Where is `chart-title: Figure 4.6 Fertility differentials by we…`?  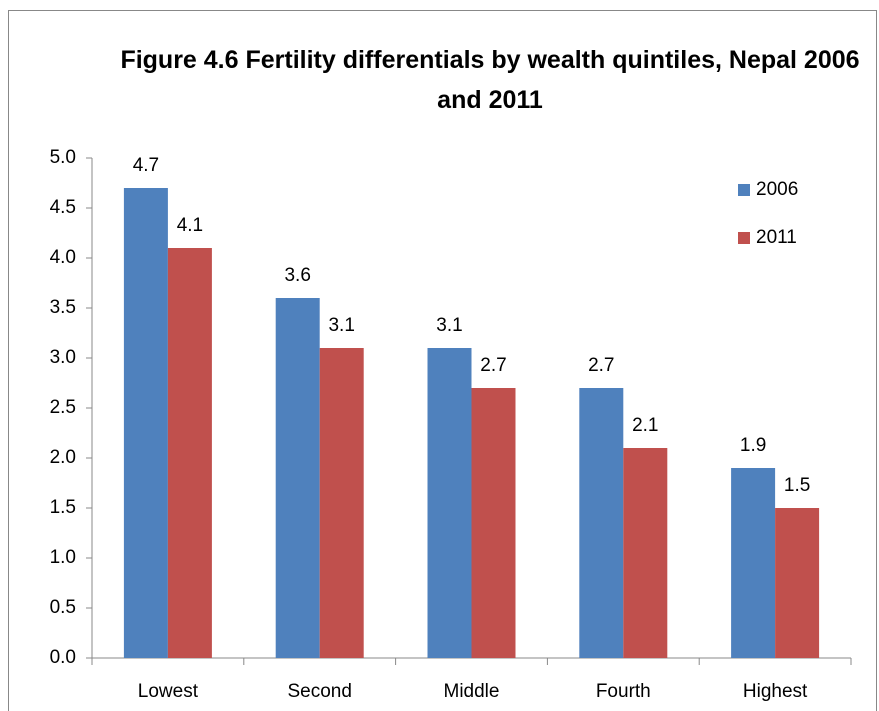
chart-title: Figure 4.6 Fertility differentials by we… is located at coordinates (490, 80).